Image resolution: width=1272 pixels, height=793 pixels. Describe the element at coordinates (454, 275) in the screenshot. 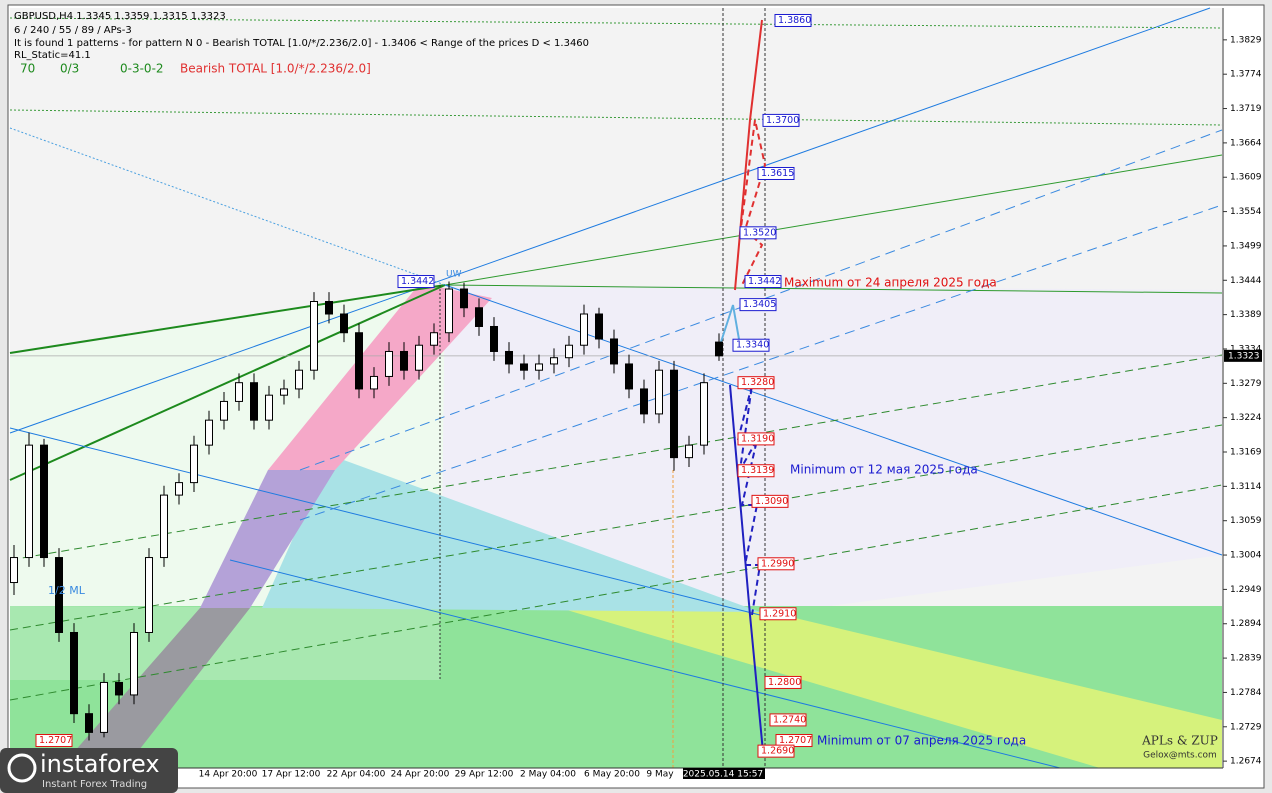

I see `annotation: UW` at that location.